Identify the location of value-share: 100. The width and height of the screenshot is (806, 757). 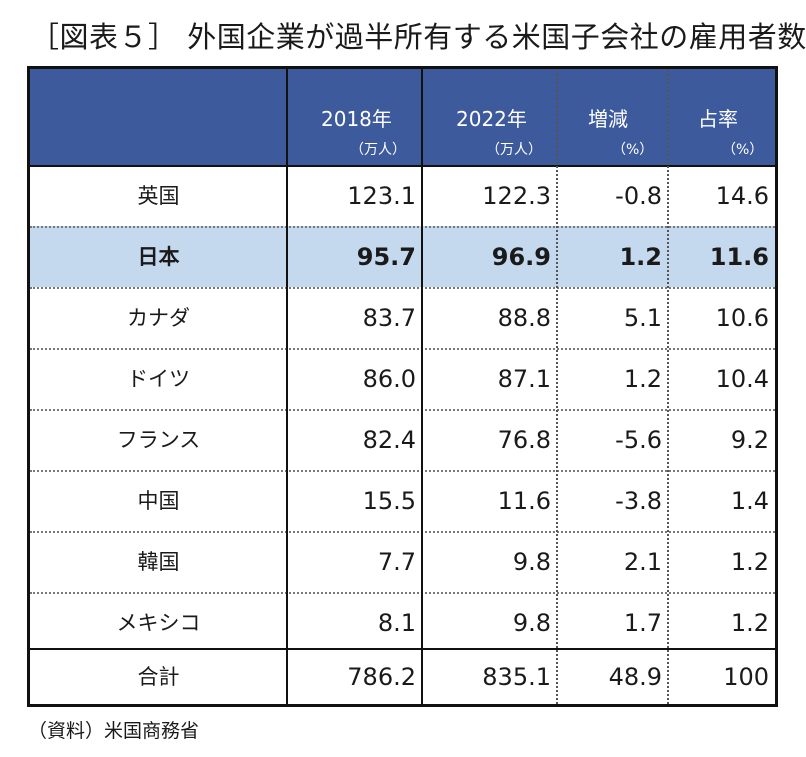
(746, 677).